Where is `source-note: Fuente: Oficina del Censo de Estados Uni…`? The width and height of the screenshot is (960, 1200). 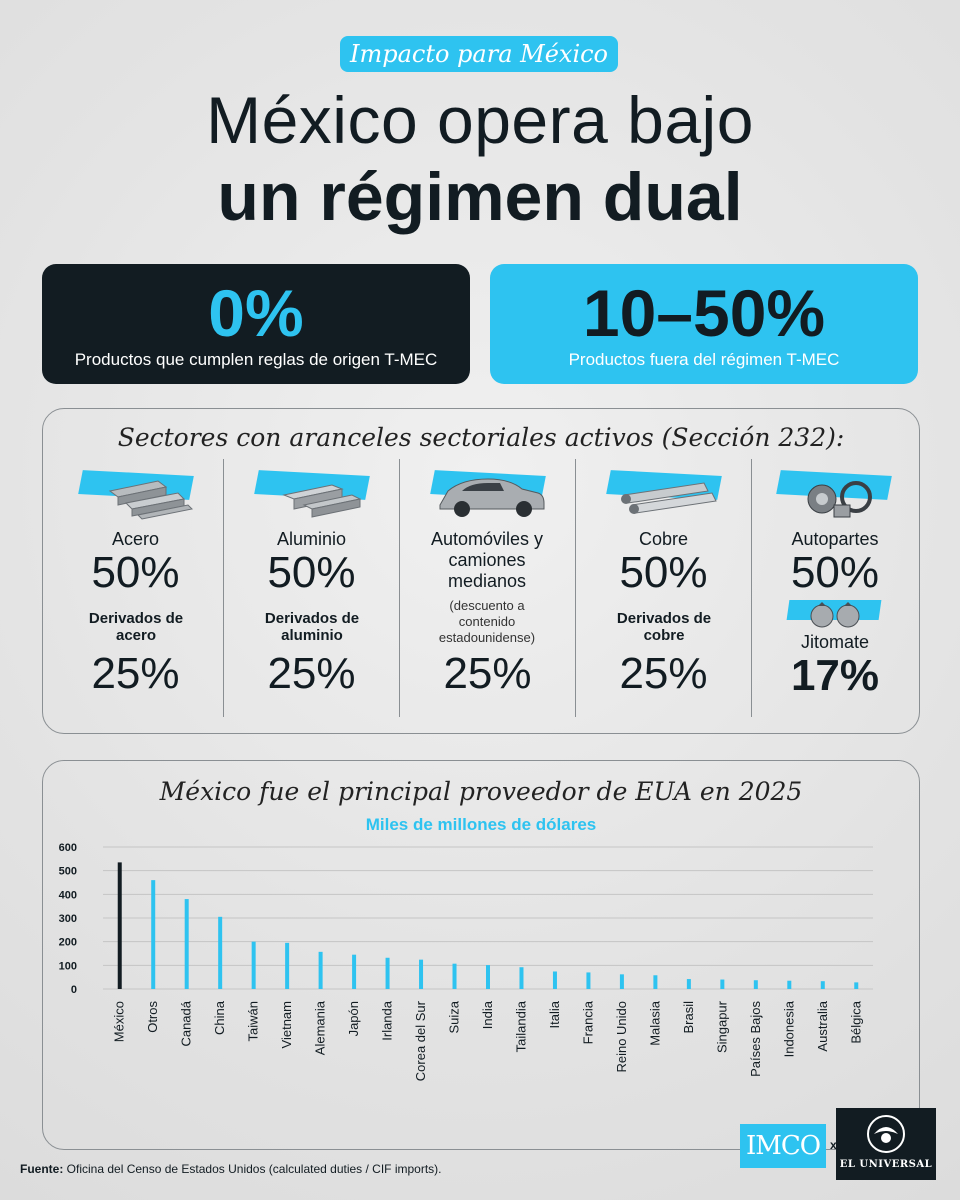
source-note: Fuente: Oficina del Censo de Estados Uni… is located at coordinates (231, 1169).